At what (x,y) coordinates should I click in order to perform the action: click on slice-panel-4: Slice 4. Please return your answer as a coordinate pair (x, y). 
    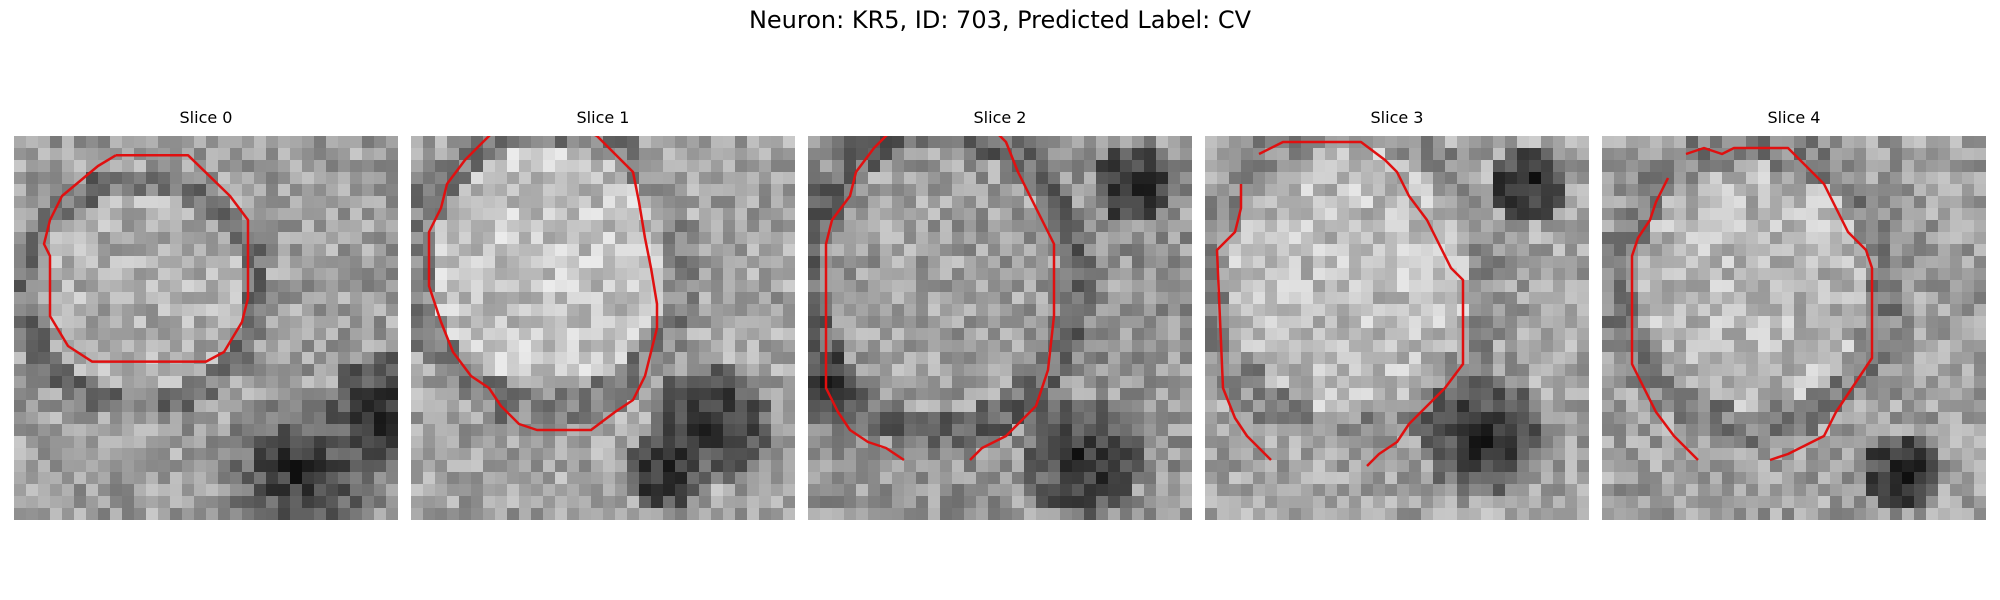
    Looking at the image, I should click on (1794, 314).